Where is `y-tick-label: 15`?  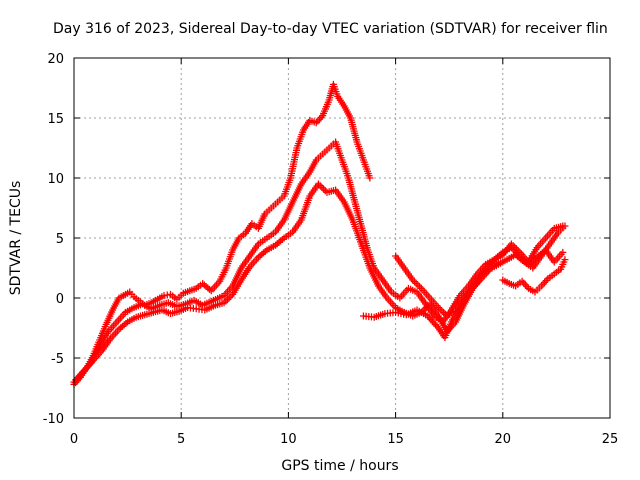
y-tick-label: 15 is located at coordinates (55, 119).